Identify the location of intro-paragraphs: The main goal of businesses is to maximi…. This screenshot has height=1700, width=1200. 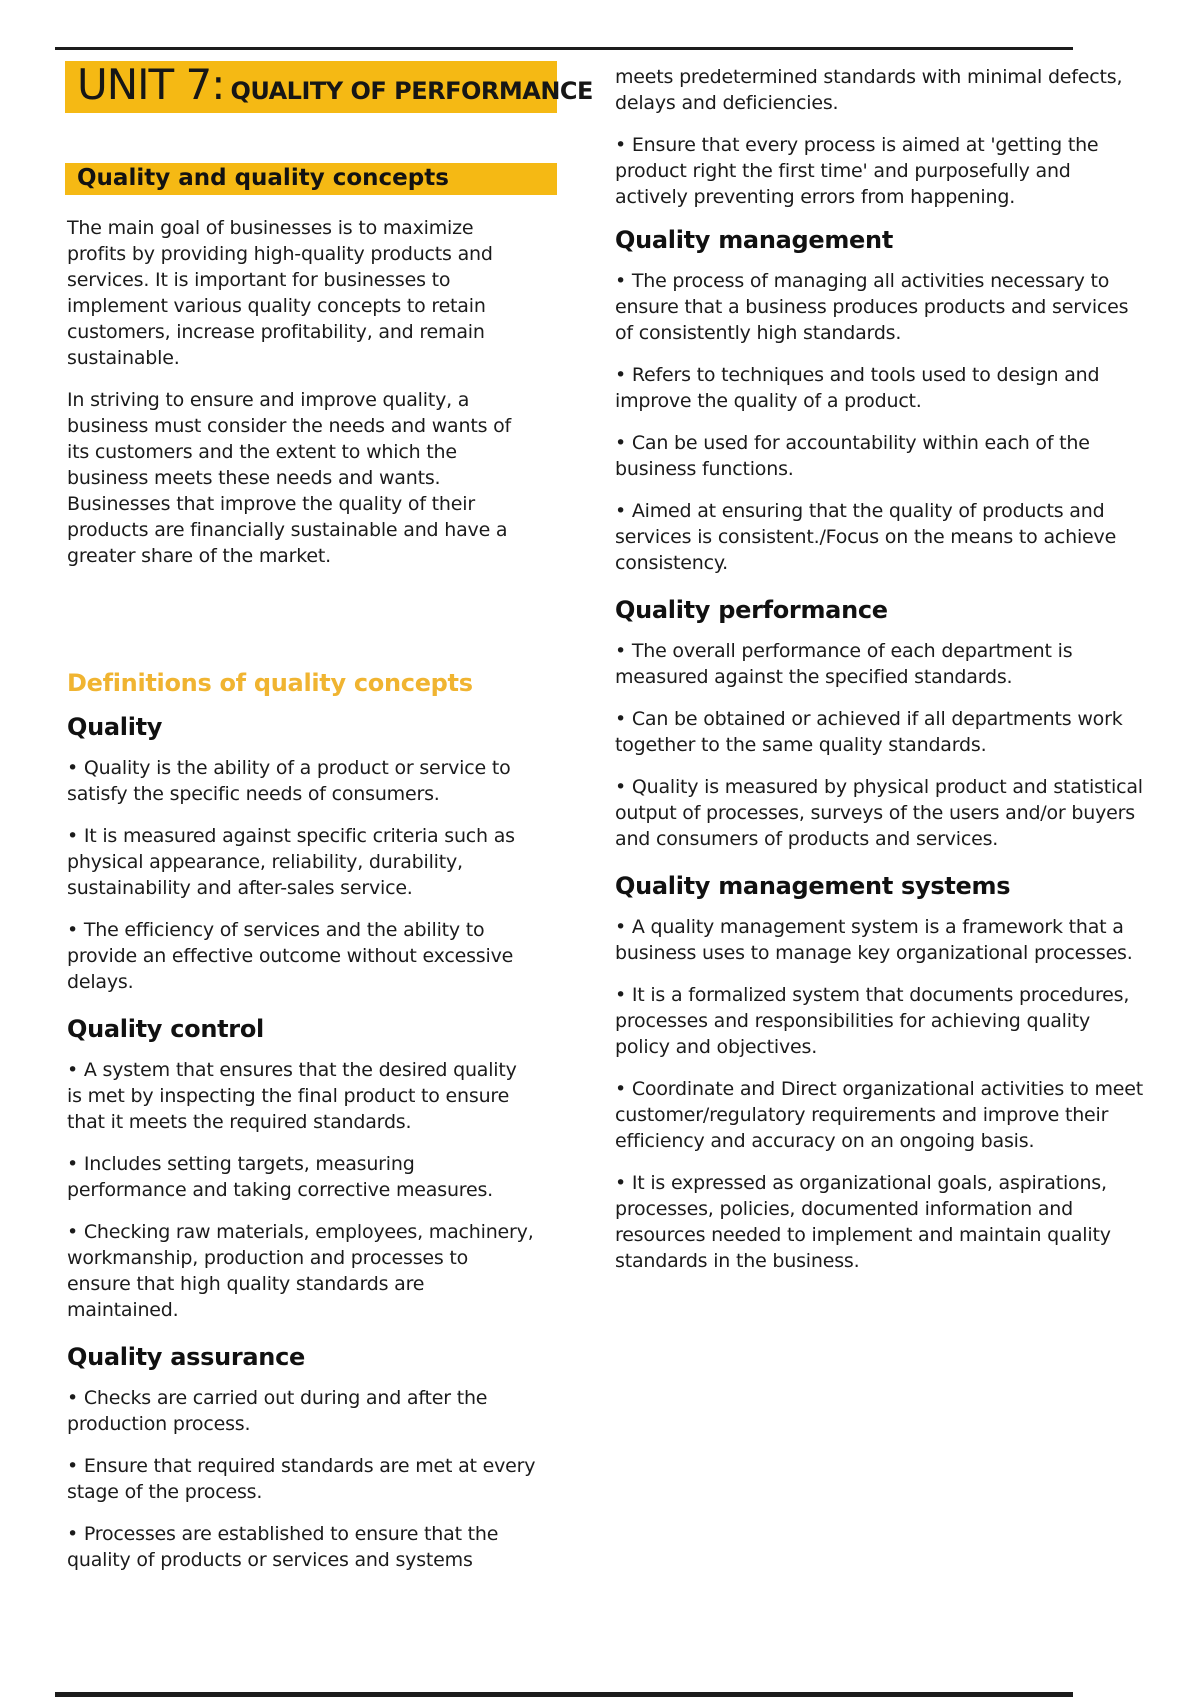
(302, 392).